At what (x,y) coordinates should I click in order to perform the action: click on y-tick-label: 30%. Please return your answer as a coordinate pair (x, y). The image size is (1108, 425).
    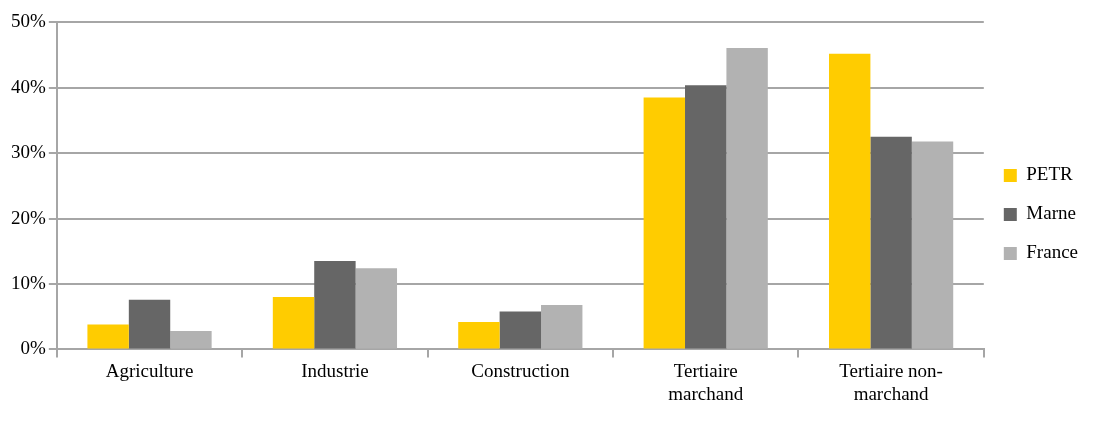
    Looking at the image, I should click on (28, 152).